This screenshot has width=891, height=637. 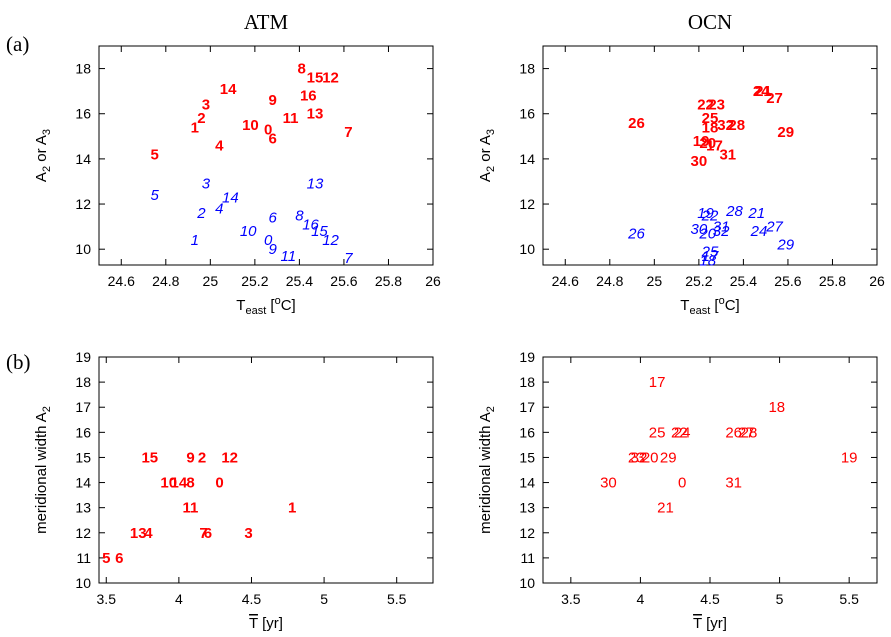 What do you see at coordinates (47, 132) in the screenshot?
I see `y-axis-label-sub2: 3` at bounding box center [47, 132].